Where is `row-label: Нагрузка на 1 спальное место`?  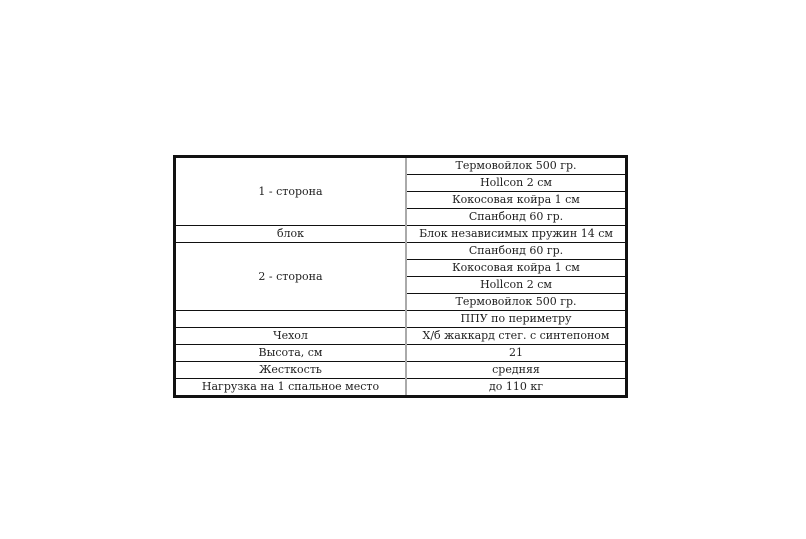 row-label: Нагрузка на 1 спальное место is located at coordinates (290, 387).